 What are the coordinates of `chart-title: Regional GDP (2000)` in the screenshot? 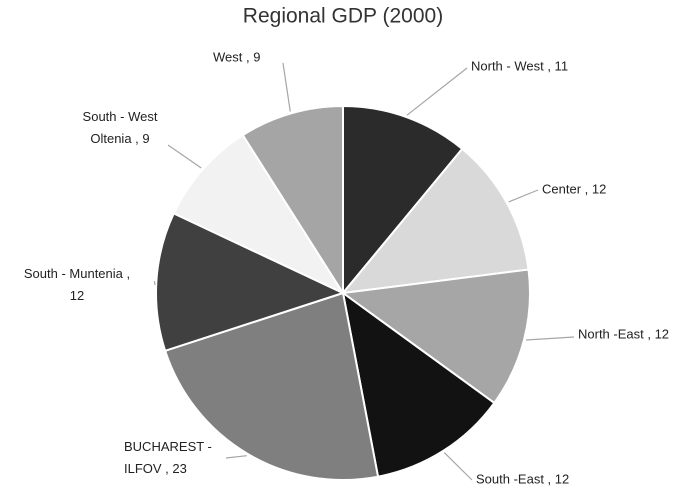 It's located at (343, 16).